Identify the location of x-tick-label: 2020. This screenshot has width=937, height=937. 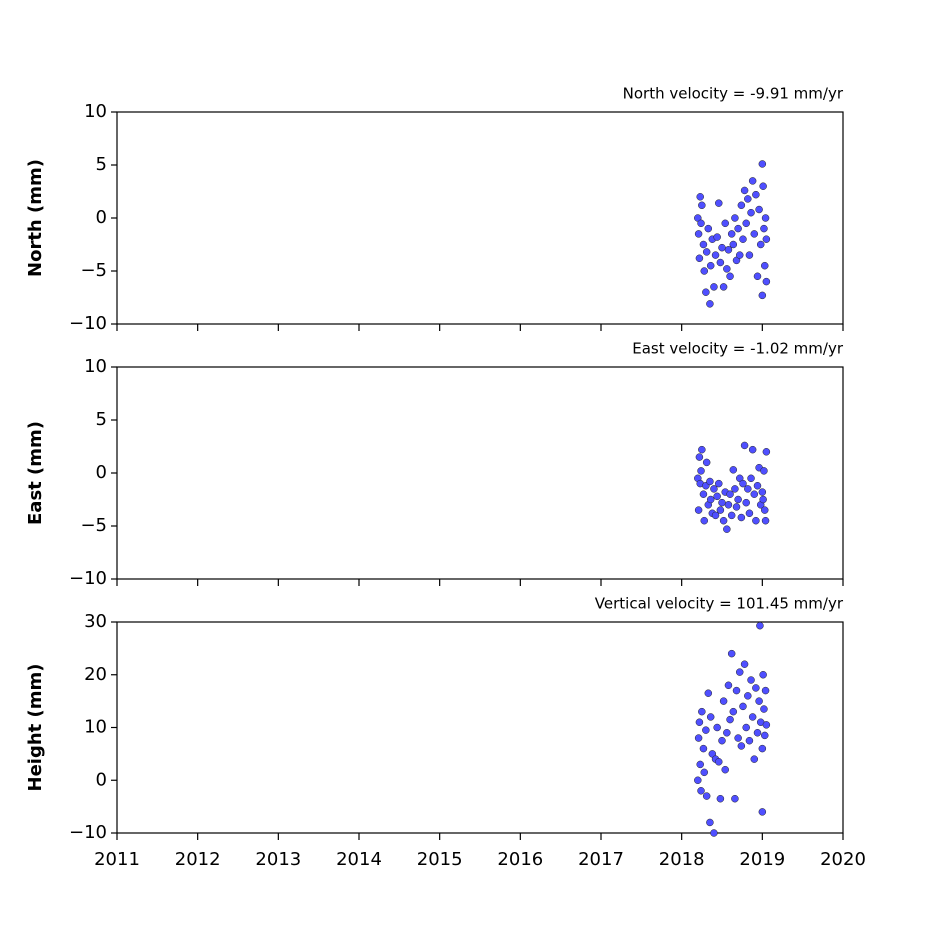
(843, 859).